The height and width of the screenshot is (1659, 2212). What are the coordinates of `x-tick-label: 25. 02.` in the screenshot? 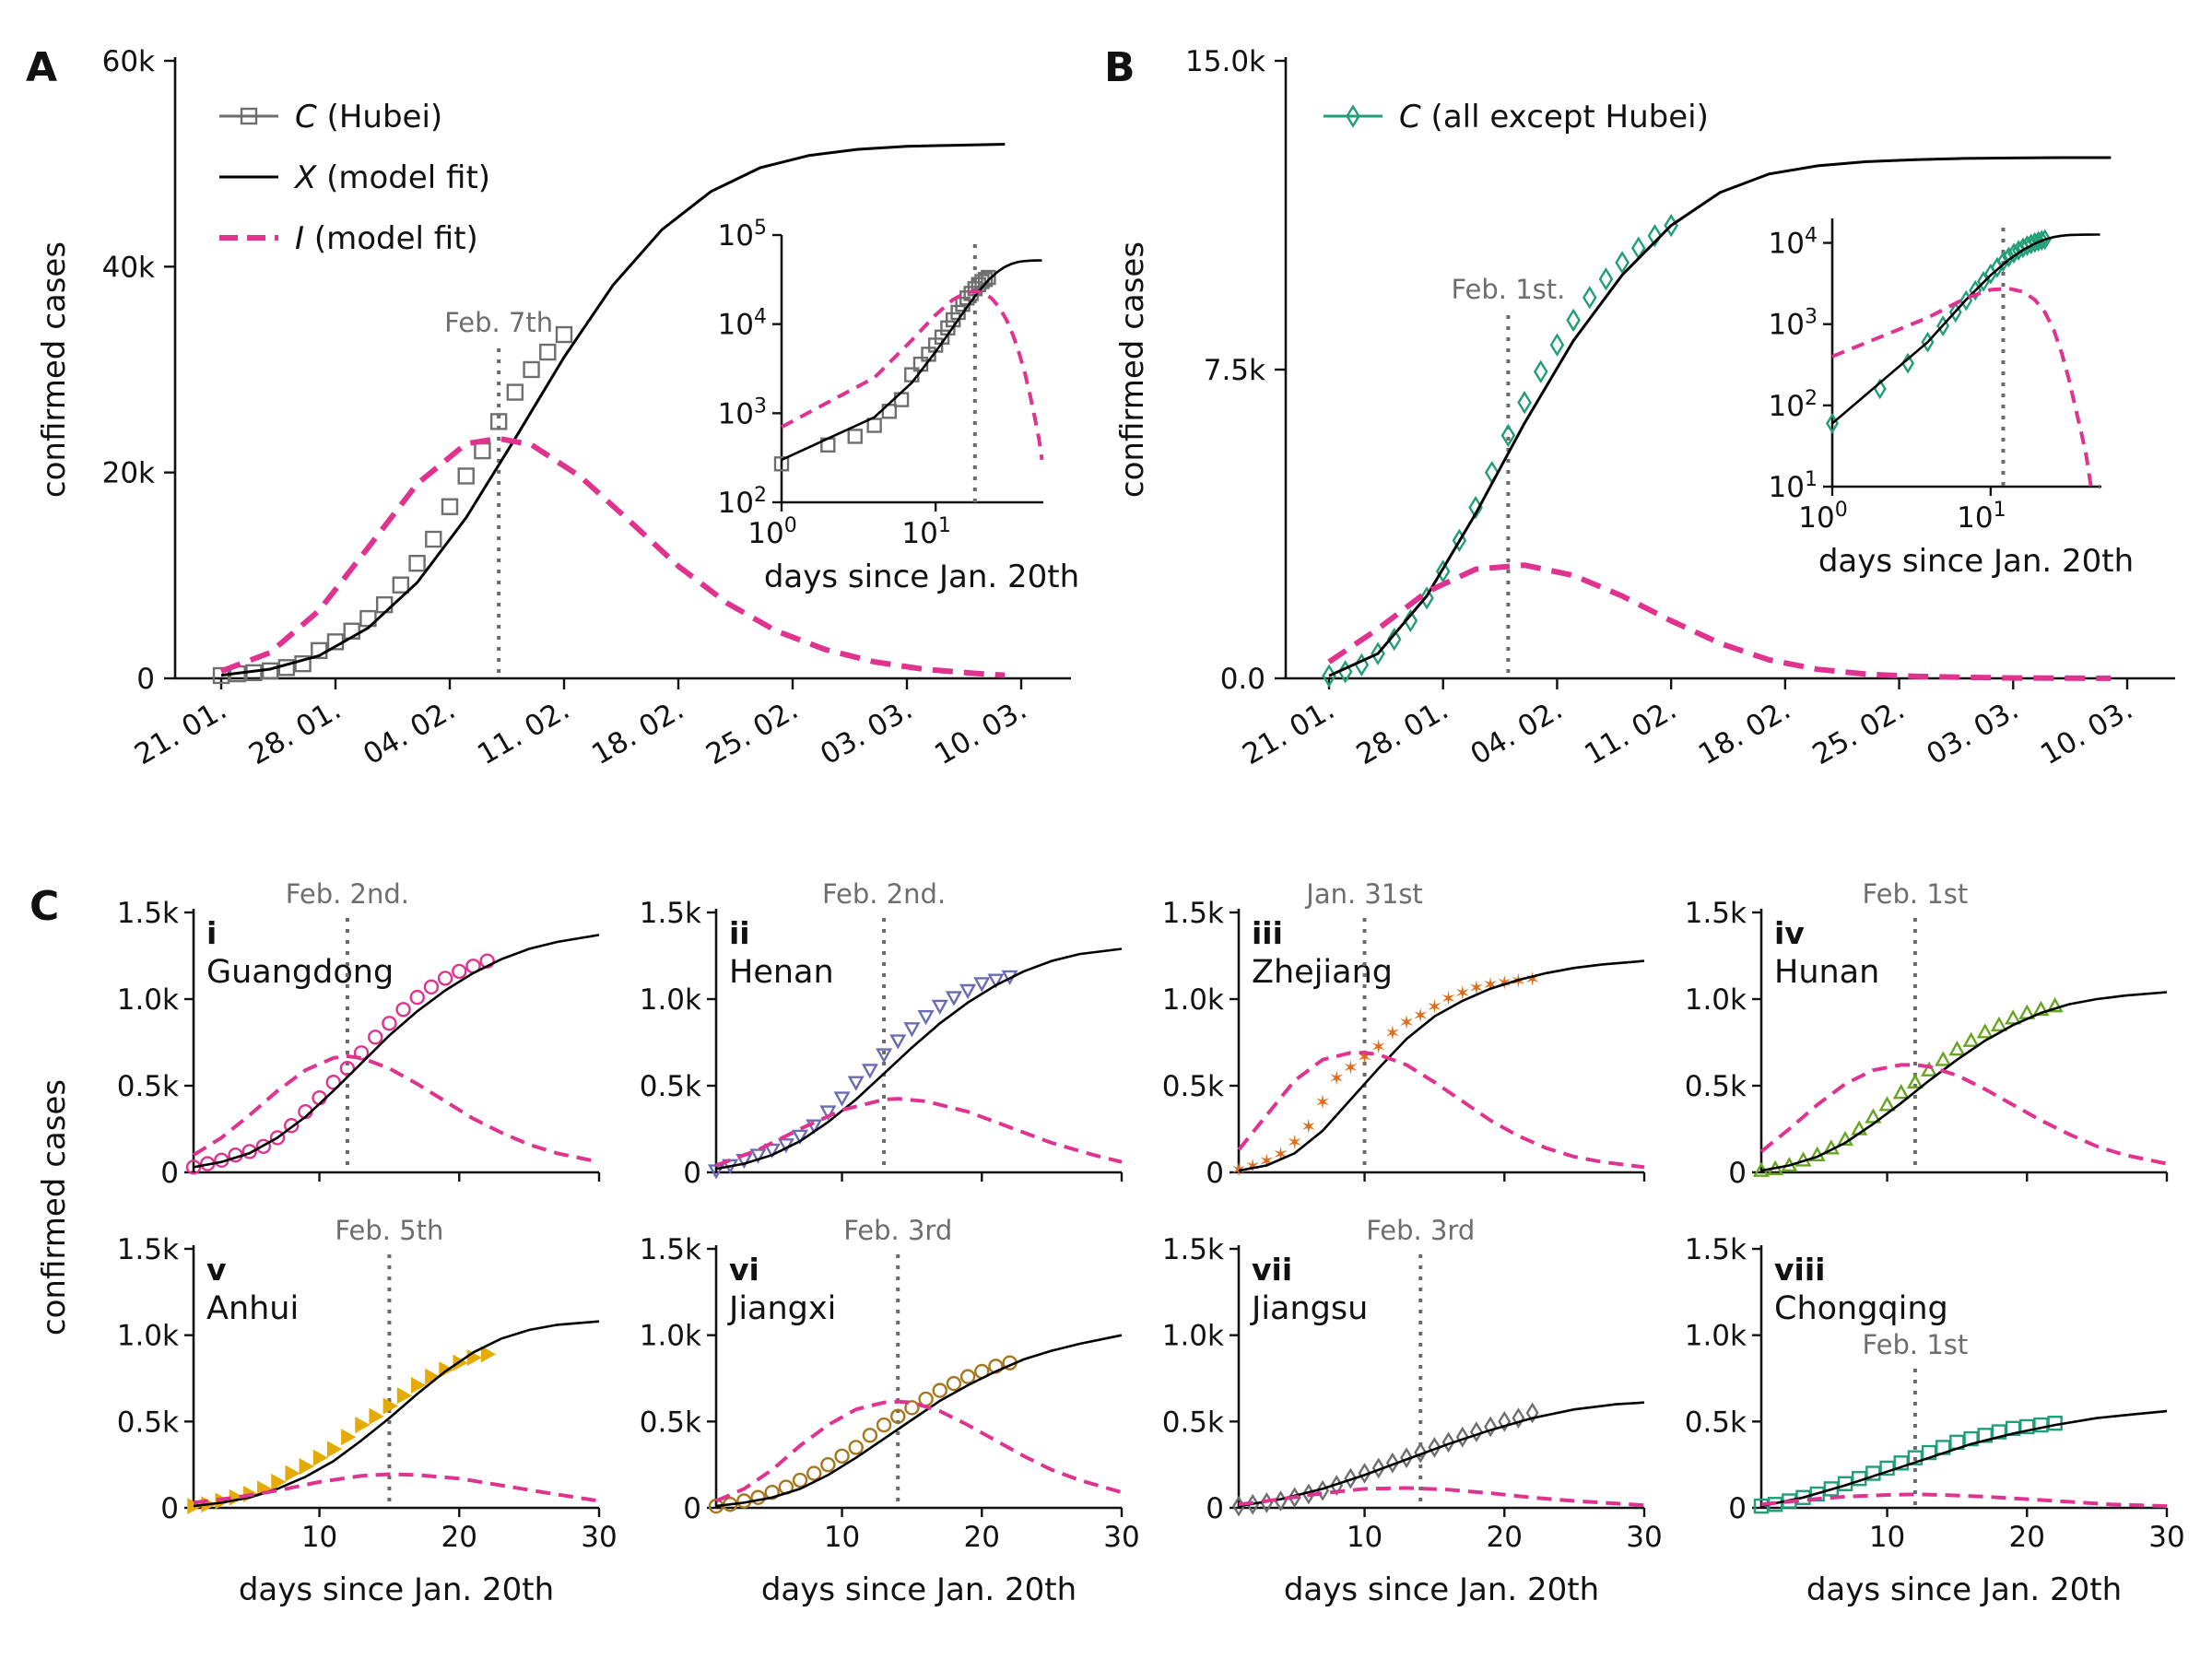 It's located at (752, 732).